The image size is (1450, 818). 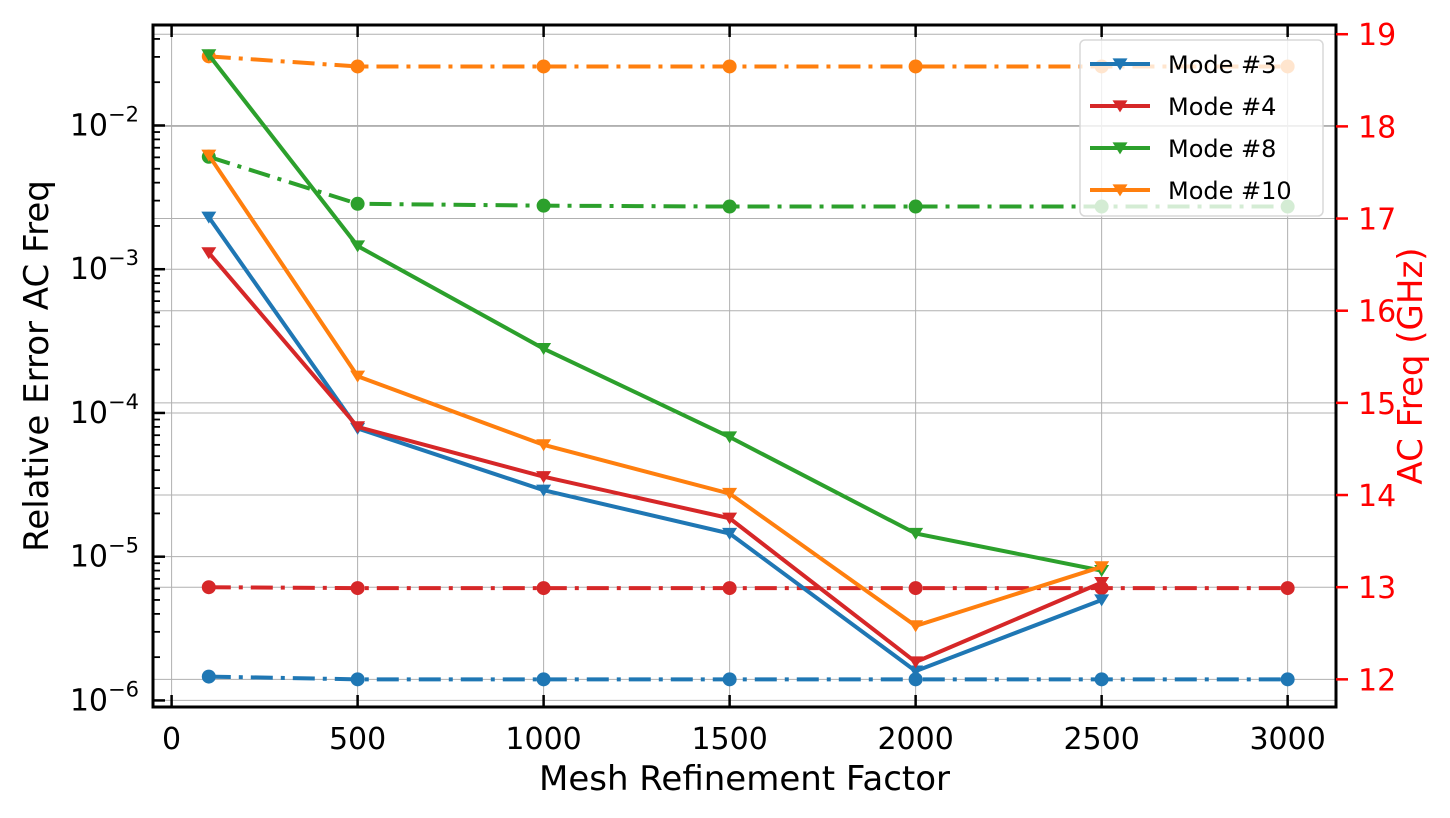 What do you see at coordinates (1230, 191) in the screenshot?
I see `legend-label: Mode #10` at bounding box center [1230, 191].